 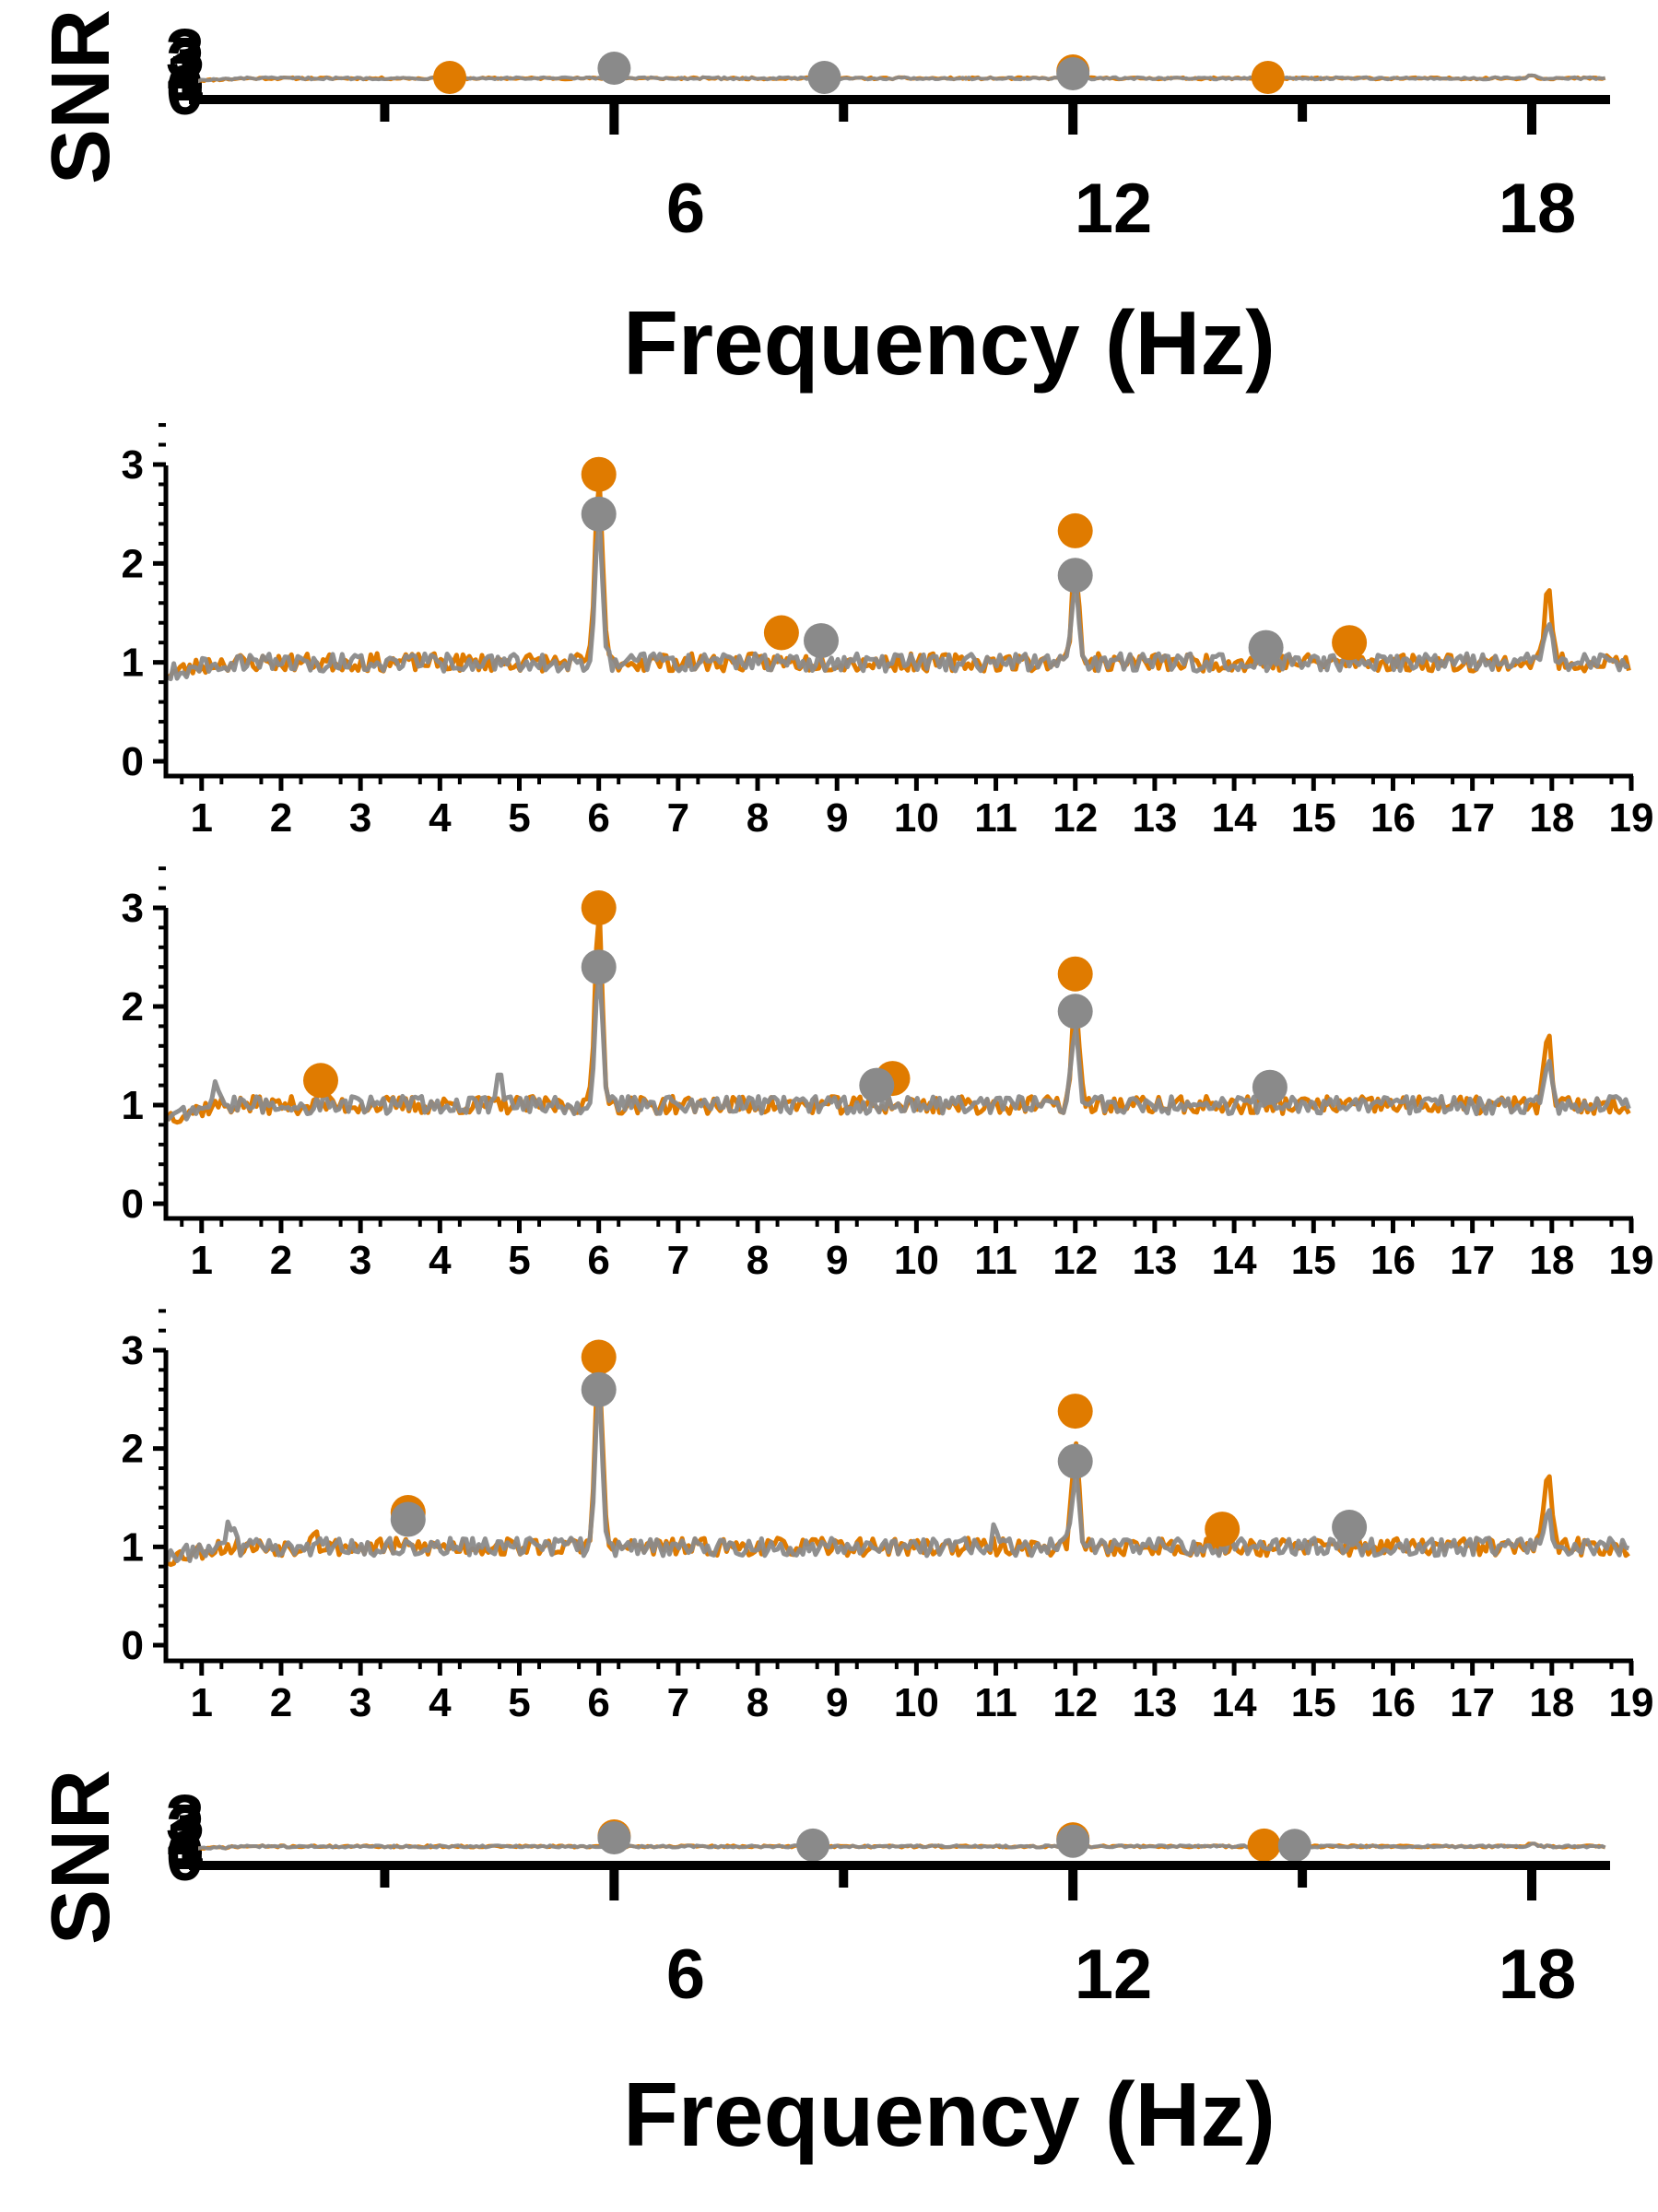 What do you see at coordinates (1313, 818) in the screenshot?
I see `x-tick-label: 15` at bounding box center [1313, 818].